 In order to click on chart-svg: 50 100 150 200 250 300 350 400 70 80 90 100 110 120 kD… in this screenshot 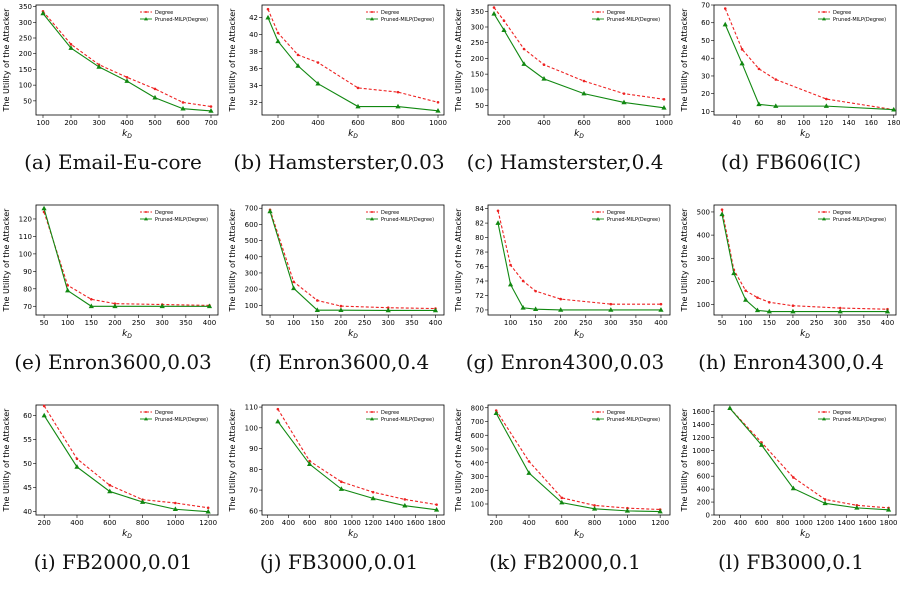, I will do `click(110, 272)`.